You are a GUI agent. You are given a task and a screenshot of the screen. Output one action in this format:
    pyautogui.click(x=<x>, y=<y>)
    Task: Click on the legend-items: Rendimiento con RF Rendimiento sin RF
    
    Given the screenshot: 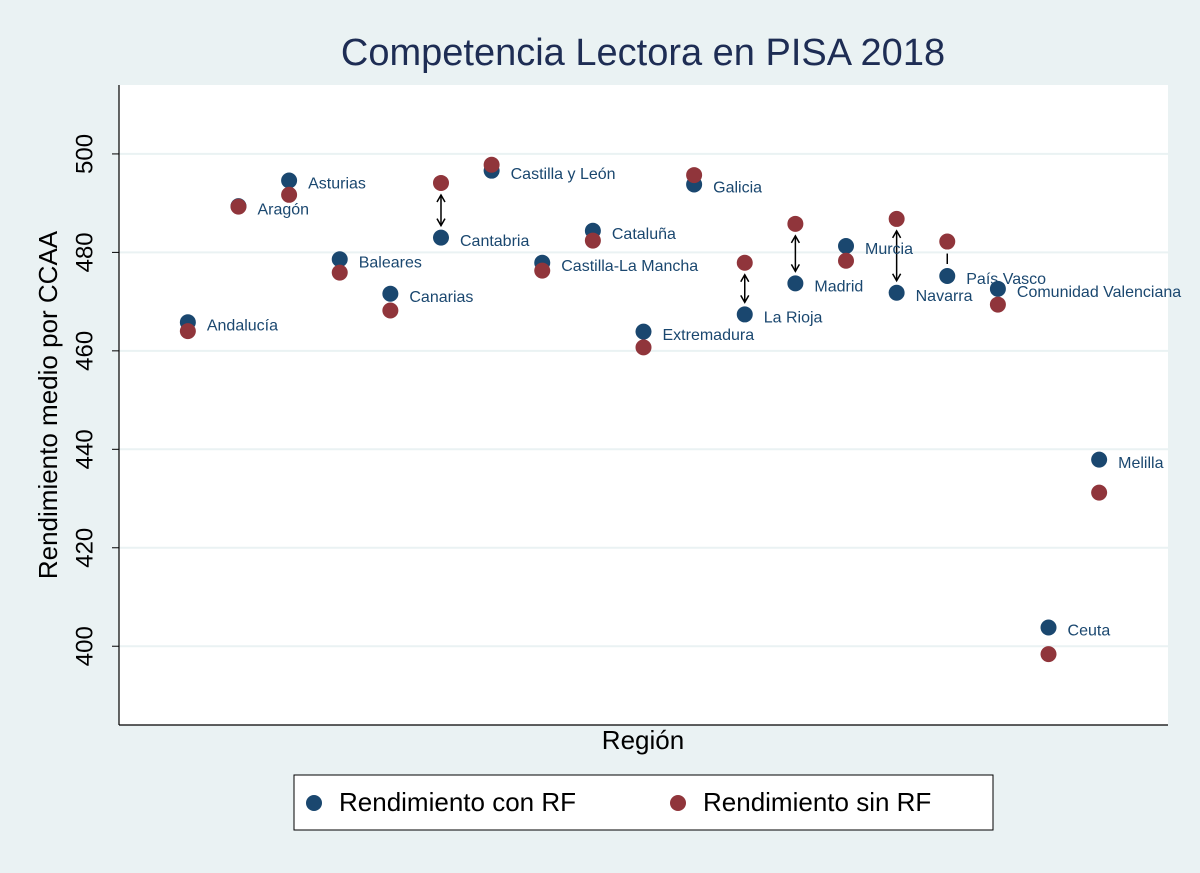 What is the action you would take?
    pyautogui.click(x=618, y=802)
    